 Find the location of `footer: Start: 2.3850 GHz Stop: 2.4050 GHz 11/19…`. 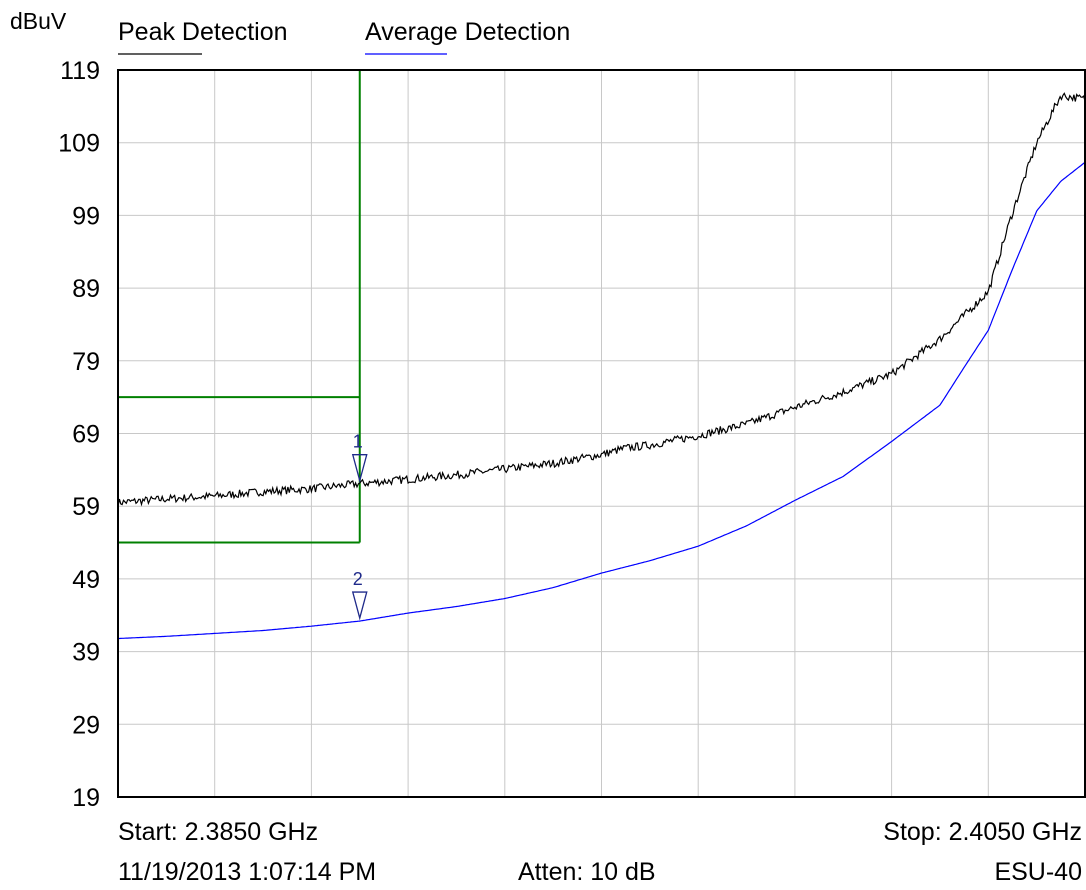

footer: Start: 2.3850 GHz Stop: 2.4050 GHz 11/19… is located at coordinates (600, 852).